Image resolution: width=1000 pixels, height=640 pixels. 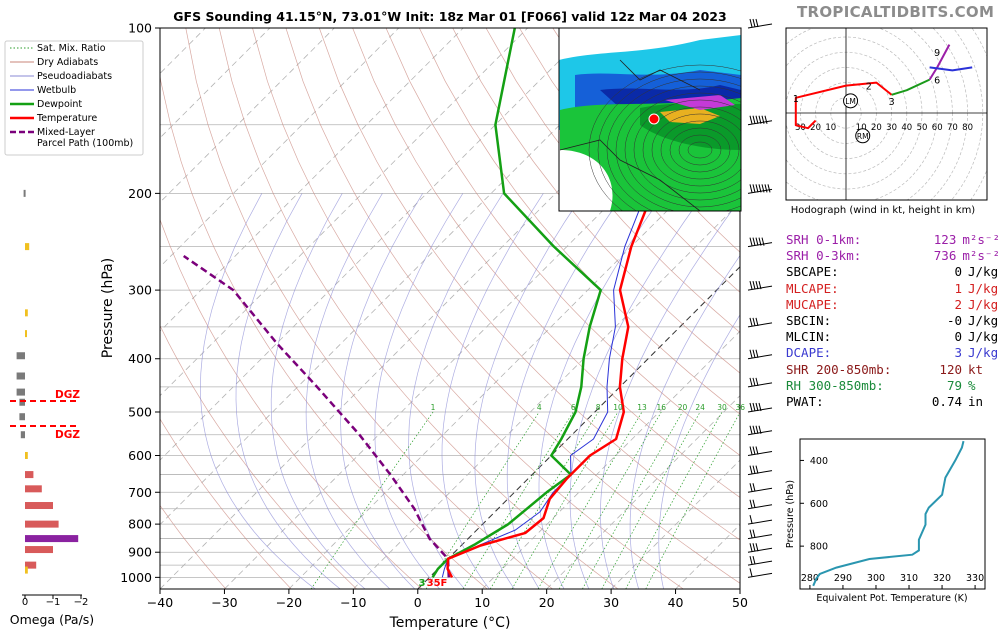 I want to click on legend-label: Mixed-Layer, so click(x=66, y=132).